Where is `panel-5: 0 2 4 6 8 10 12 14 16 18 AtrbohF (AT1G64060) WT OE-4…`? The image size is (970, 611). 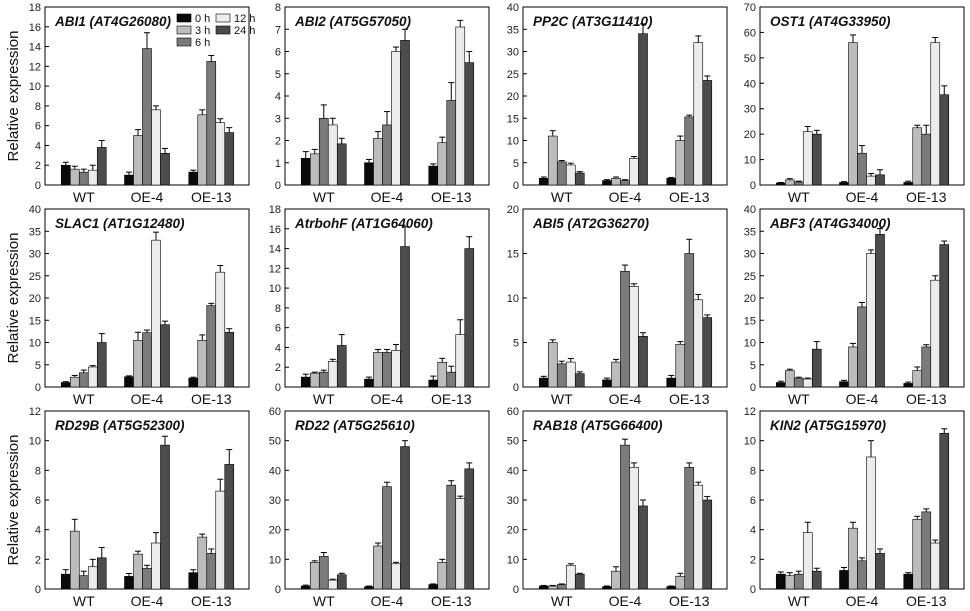
panel-5: 0 2 4 6 8 10 12 14 16 18 AtrbohF (AT1G64060) WT OE-4… is located at coordinates (379, 305).